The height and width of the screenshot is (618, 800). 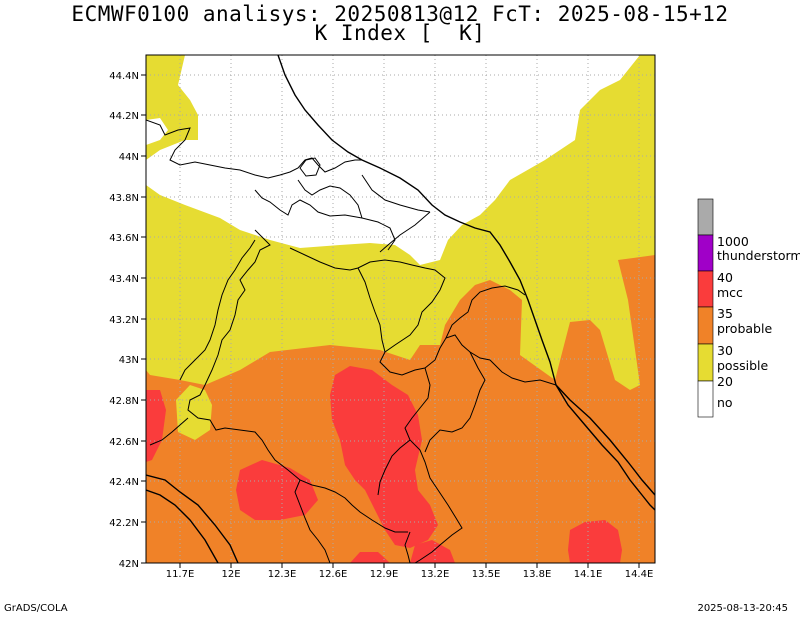 What do you see at coordinates (310, 167) in the screenshot?
I see `lake-outline` at bounding box center [310, 167].